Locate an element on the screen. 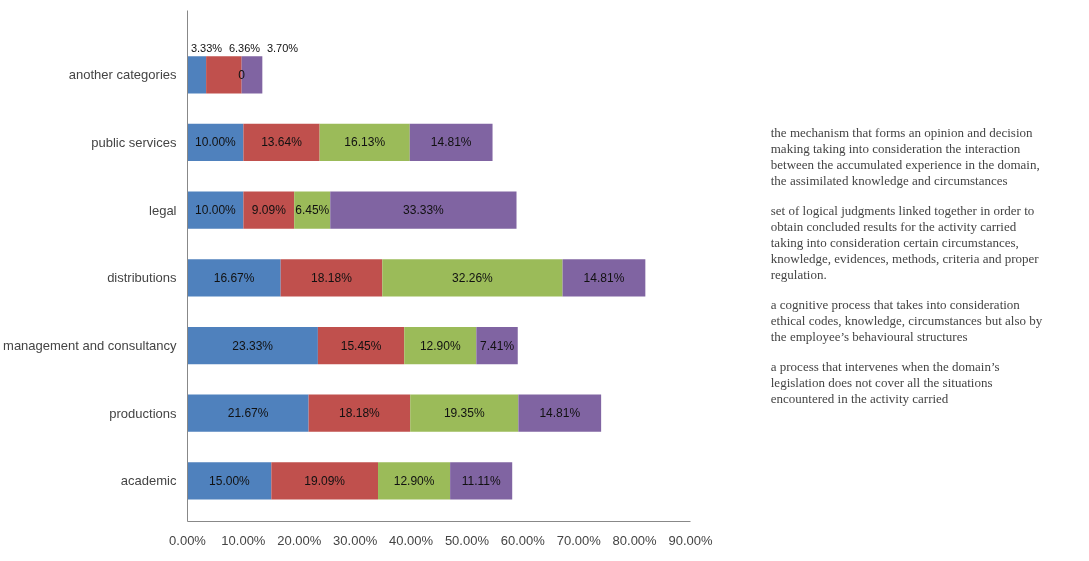 Image resolution: width=1089 pixels, height=561 pixels. data-label: 11.11% is located at coordinates (481, 480).